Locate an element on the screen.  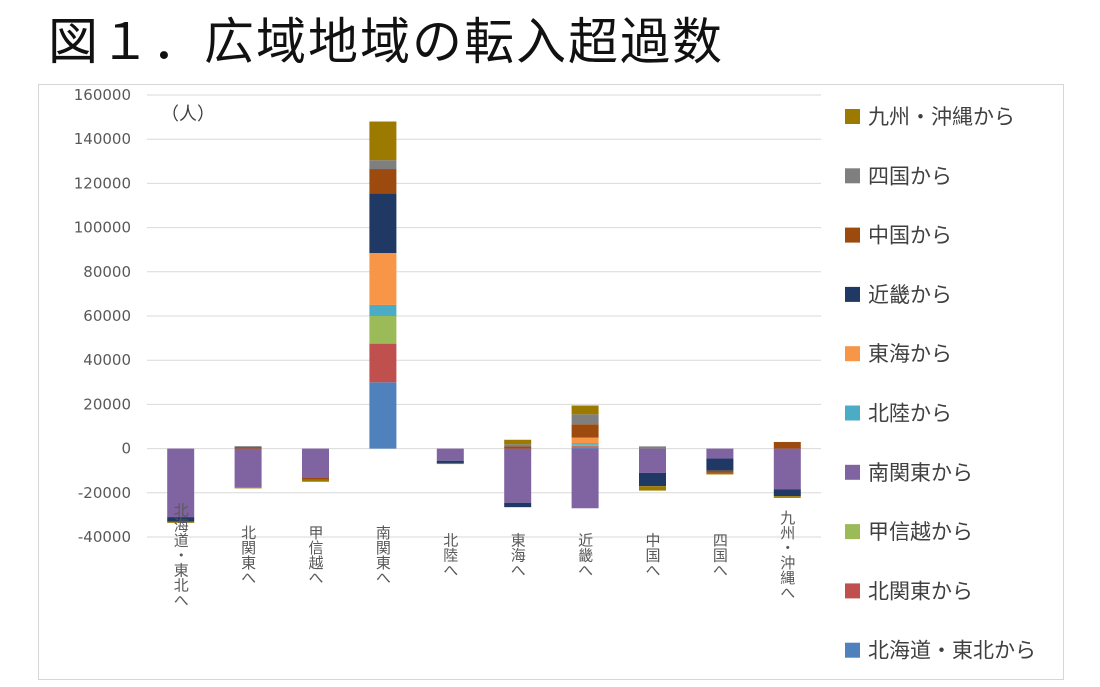
legend-label: 甲信越から is located at coordinates (920, 532).